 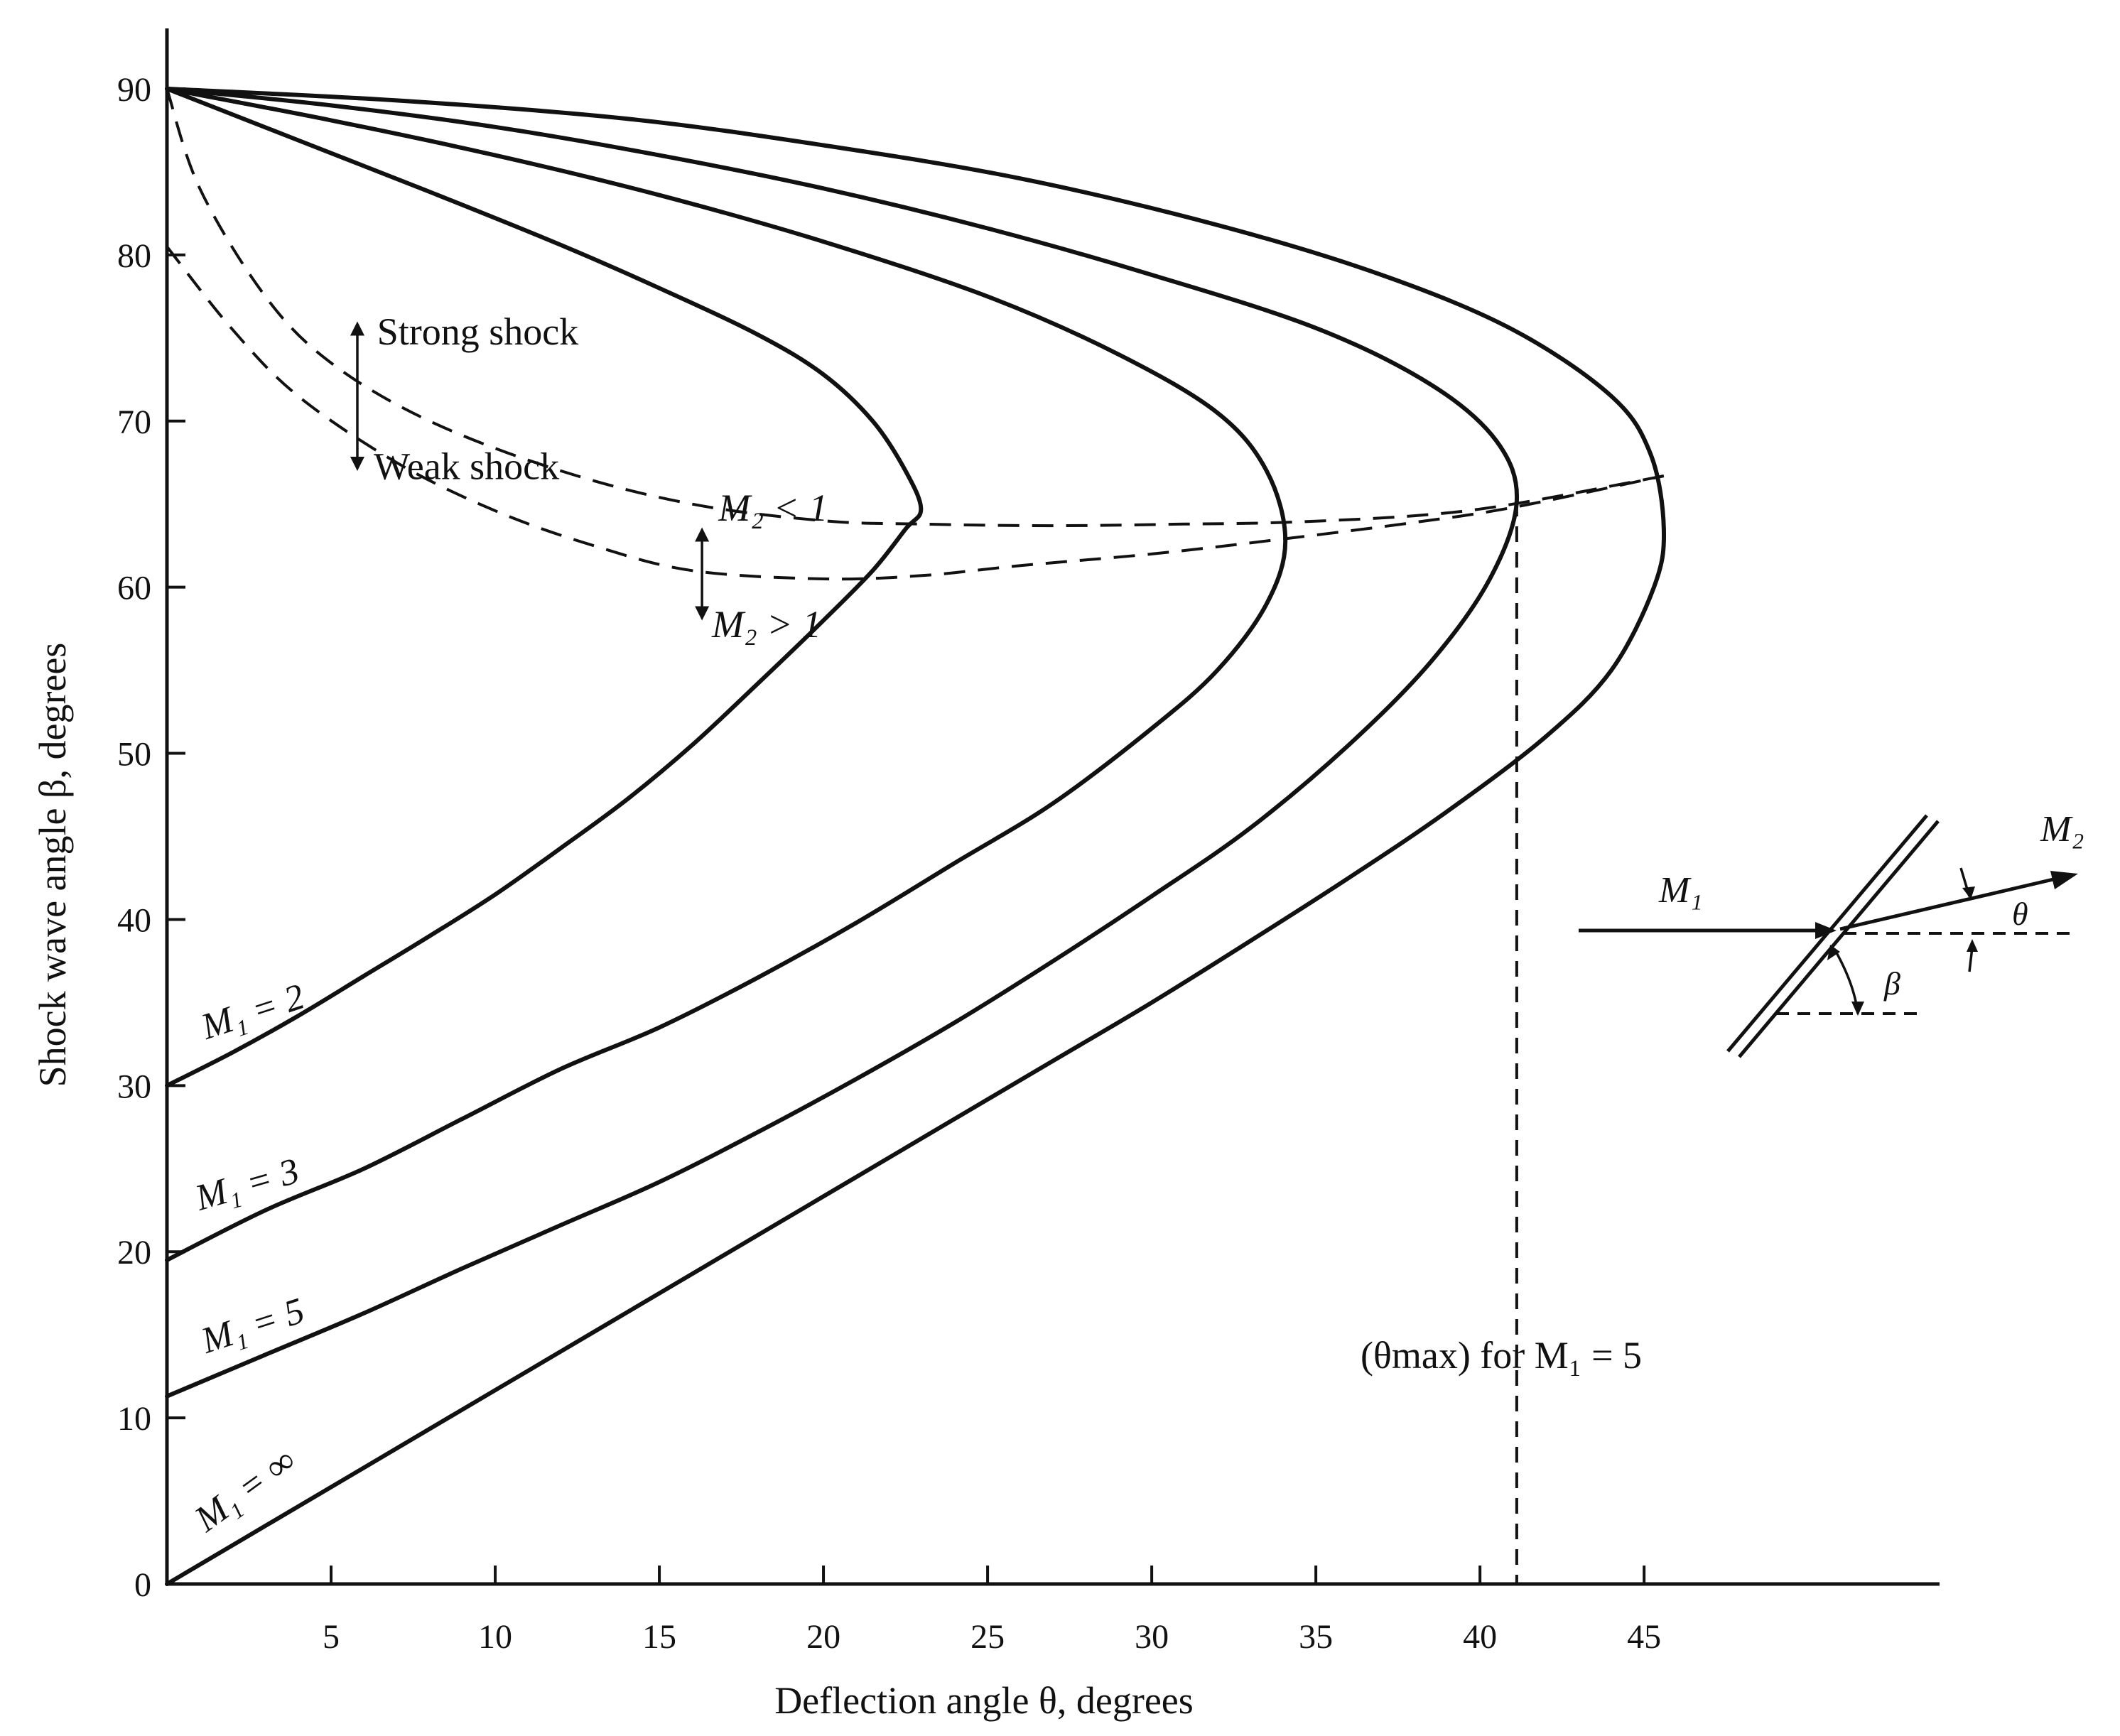 I want to click on x-tick-label: 25, so click(x=987, y=1637).